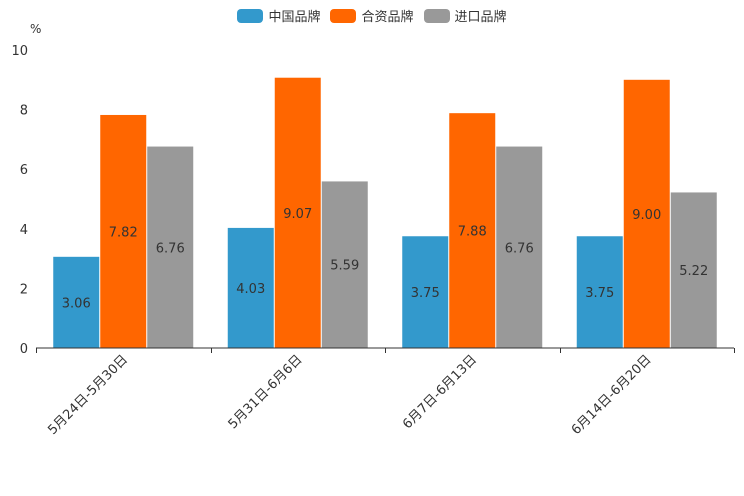 The height and width of the screenshot is (496, 744). Describe the element at coordinates (24, 111) in the screenshot. I see `y-tick-label-4: 8` at that location.